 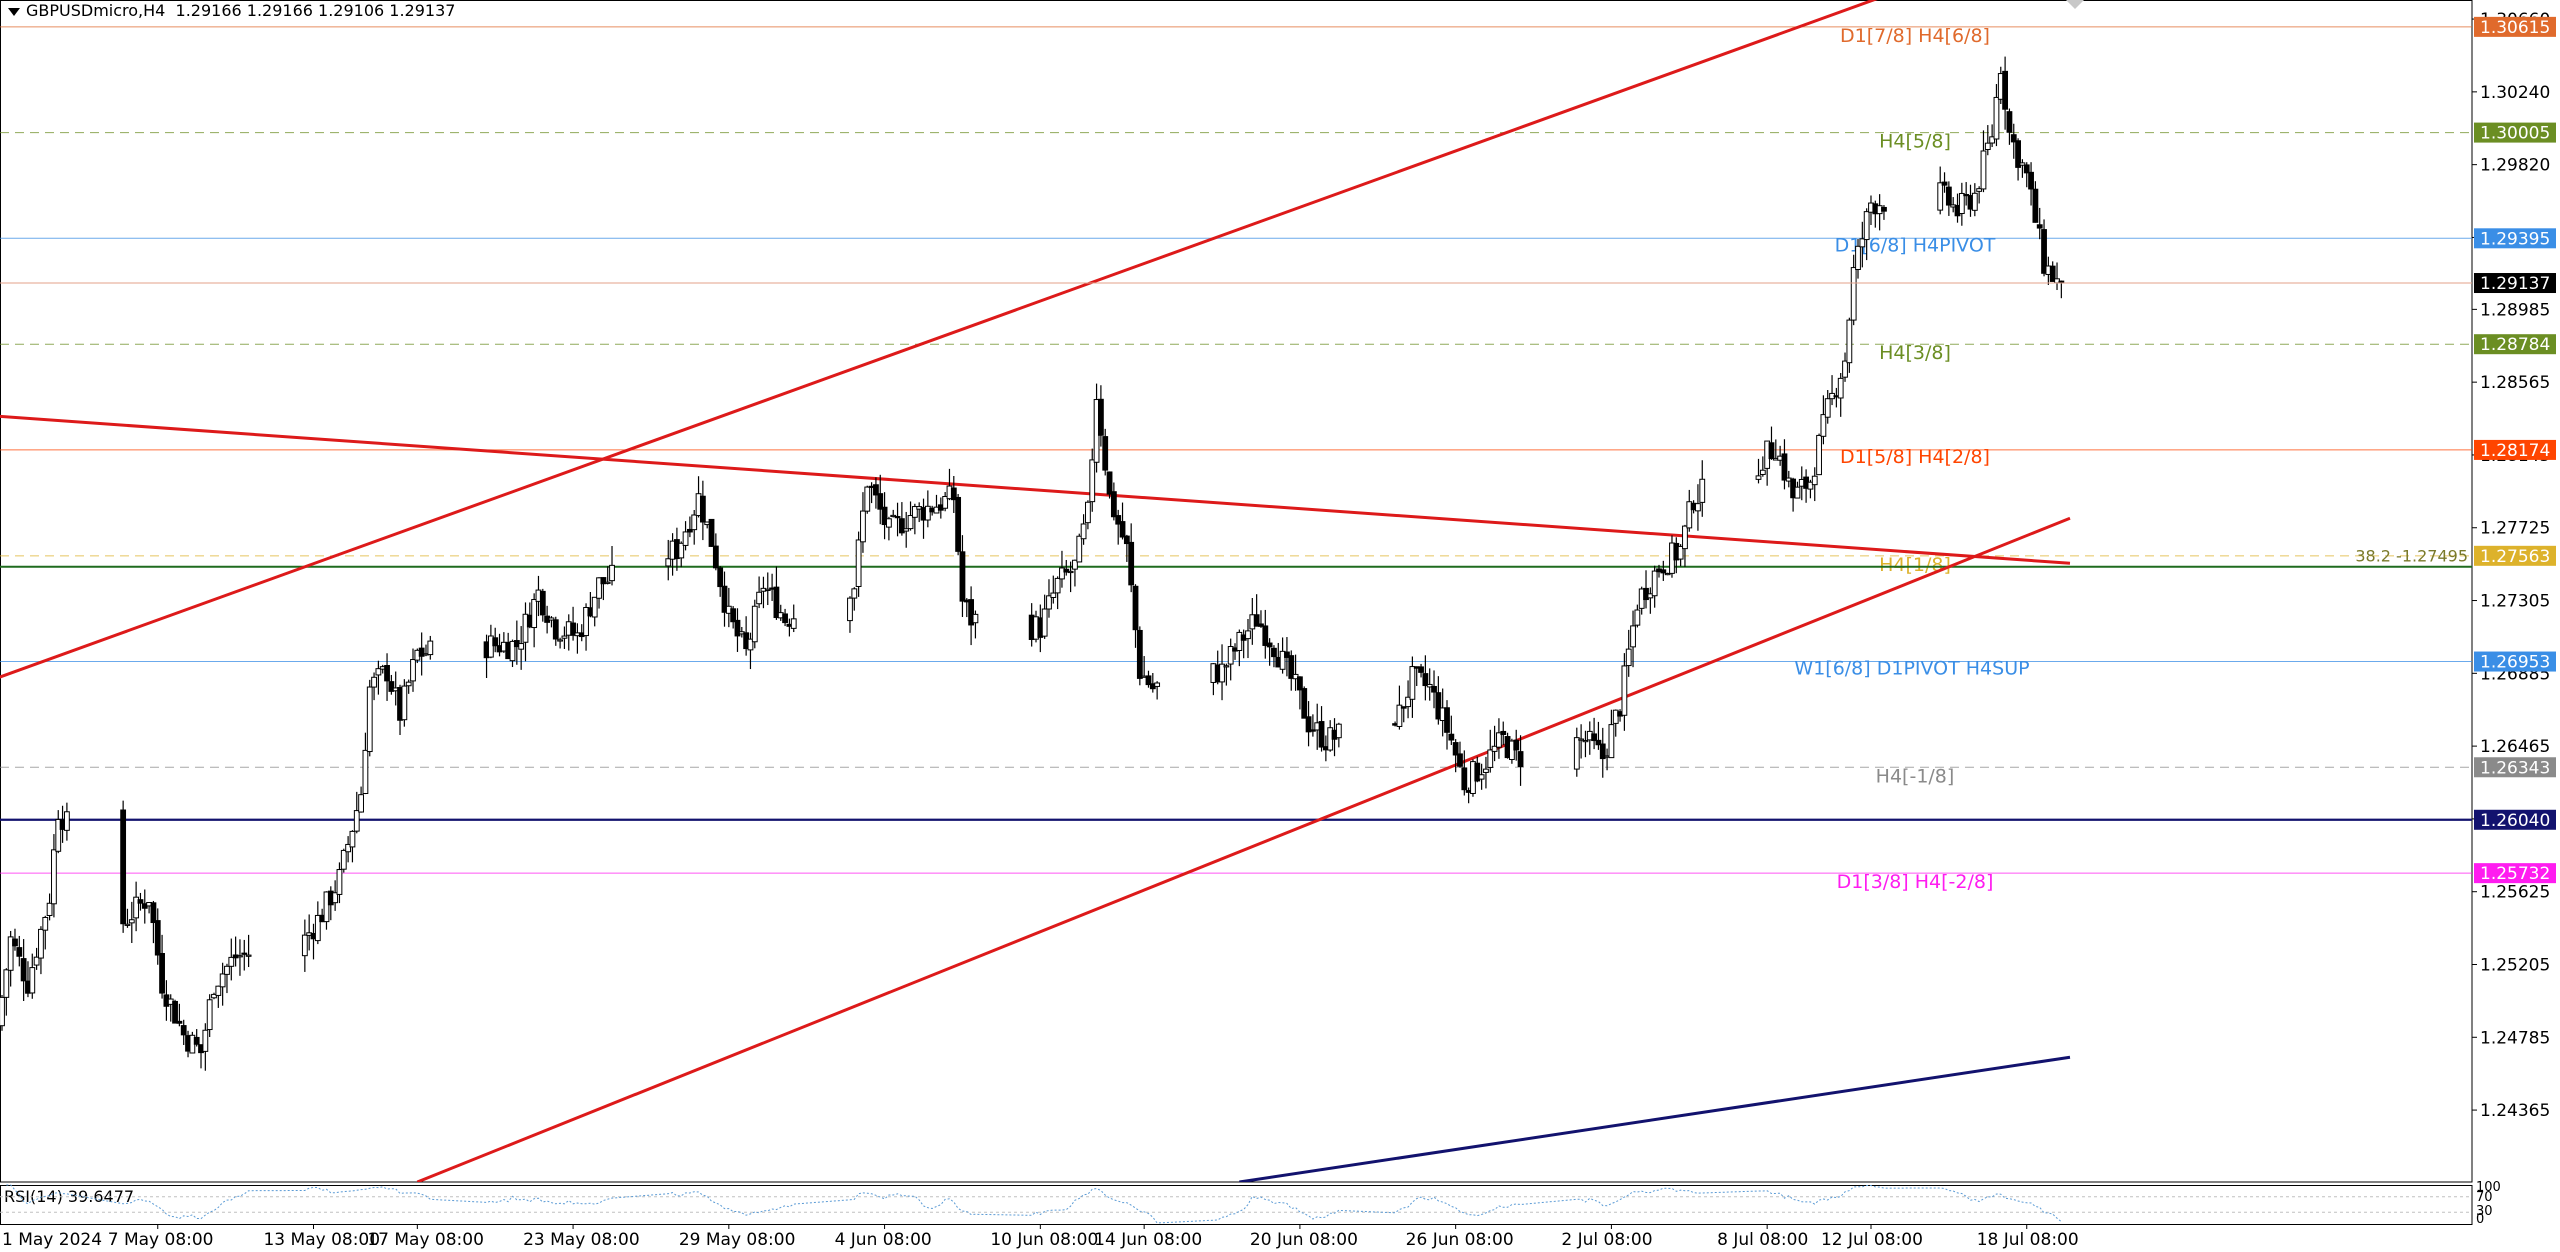 What do you see at coordinates (1148, 1240) in the screenshot?
I see `x-axis-tick-label: 14 Jun 08:00` at bounding box center [1148, 1240].